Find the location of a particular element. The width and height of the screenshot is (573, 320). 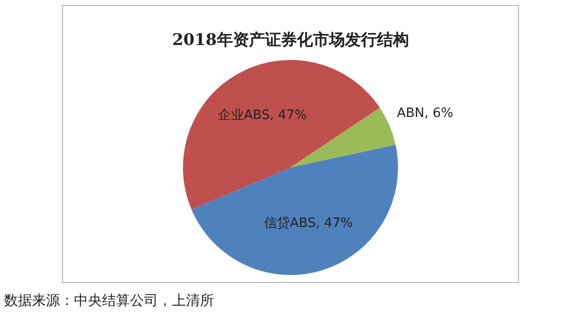

slice-label: 信贷ABS, 47% is located at coordinates (308, 224).